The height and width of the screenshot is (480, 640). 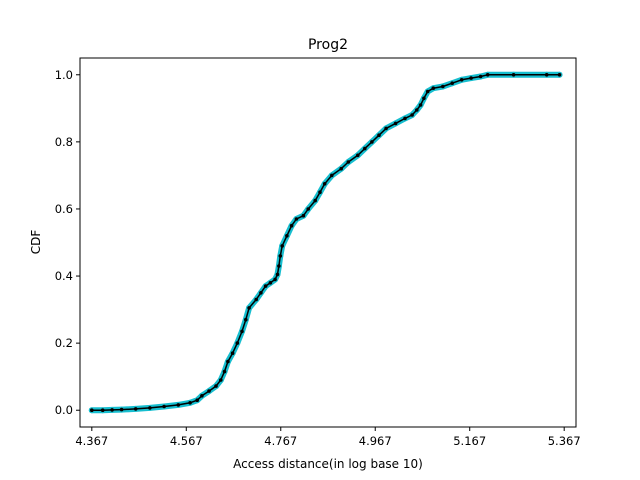 What do you see at coordinates (67, 242) in the screenshot?
I see `y-axis-ticks: 0.0 0.2 0.4 0.6 0.8 1.0` at bounding box center [67, 242].